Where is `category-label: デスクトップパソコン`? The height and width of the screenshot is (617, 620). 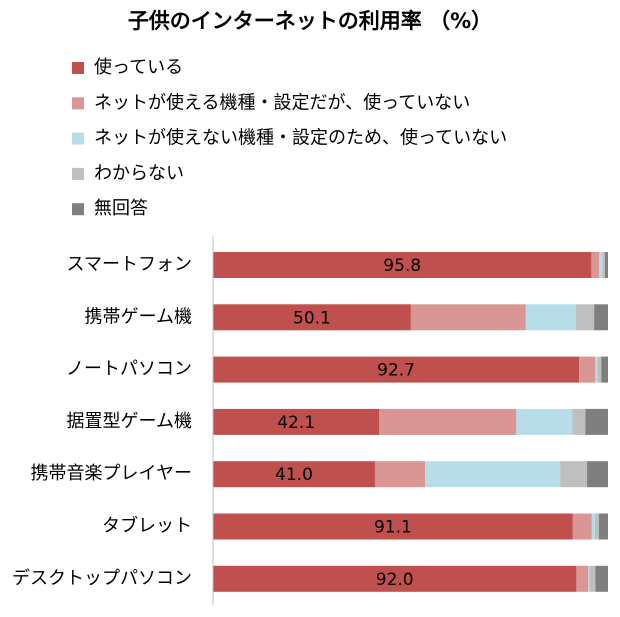
category-label: デスクトップパソコン is located at coordinates (102, 578).